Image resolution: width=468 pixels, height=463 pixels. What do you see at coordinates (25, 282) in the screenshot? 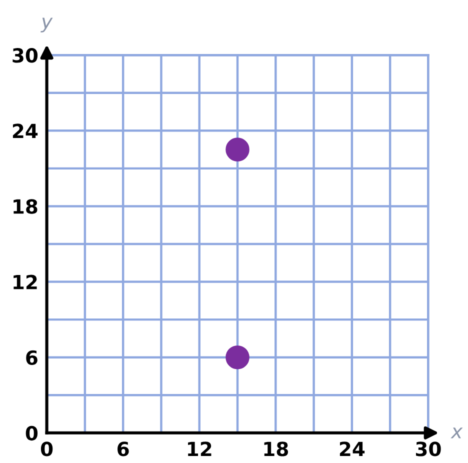
I see `y-tick-label: 12` at bounding box center [25, 282].